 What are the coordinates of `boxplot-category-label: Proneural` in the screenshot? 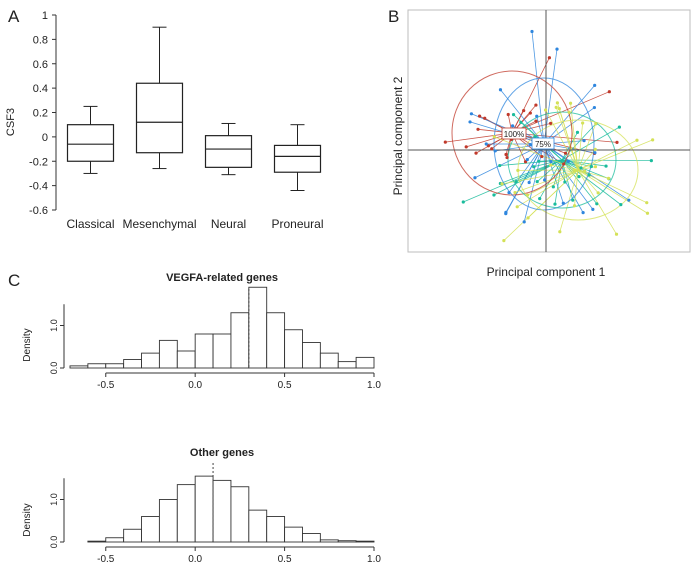 It's located at (297, 224).